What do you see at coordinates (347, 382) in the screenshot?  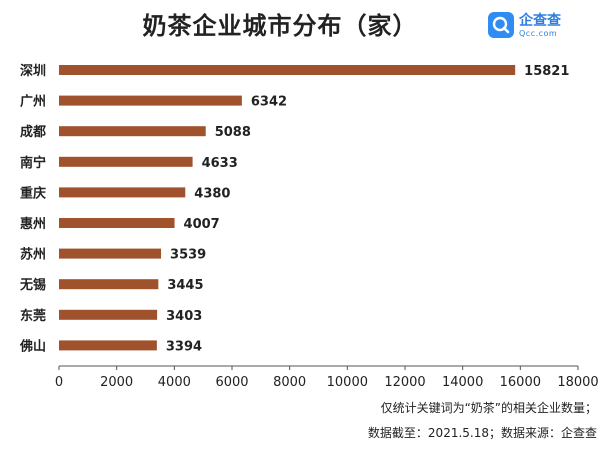 I see `x-tick-label: 10000` at bounding box center [347, 382].